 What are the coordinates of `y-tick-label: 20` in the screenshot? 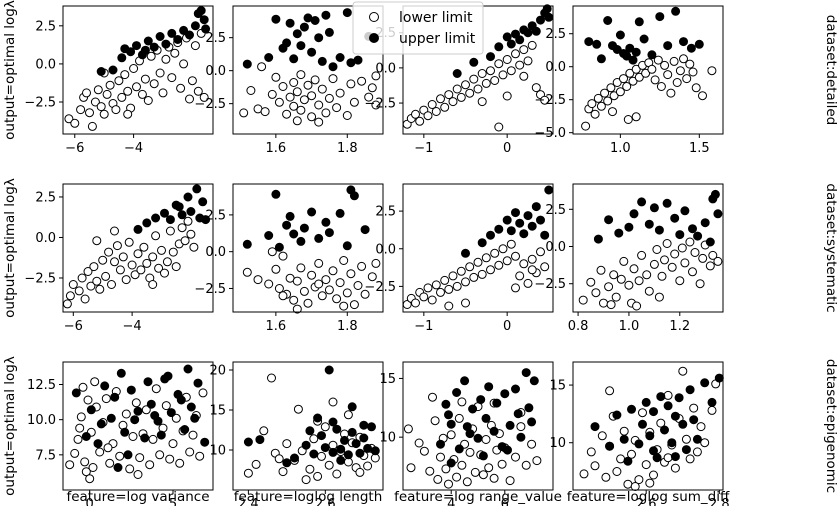 It's located at (217, 371).